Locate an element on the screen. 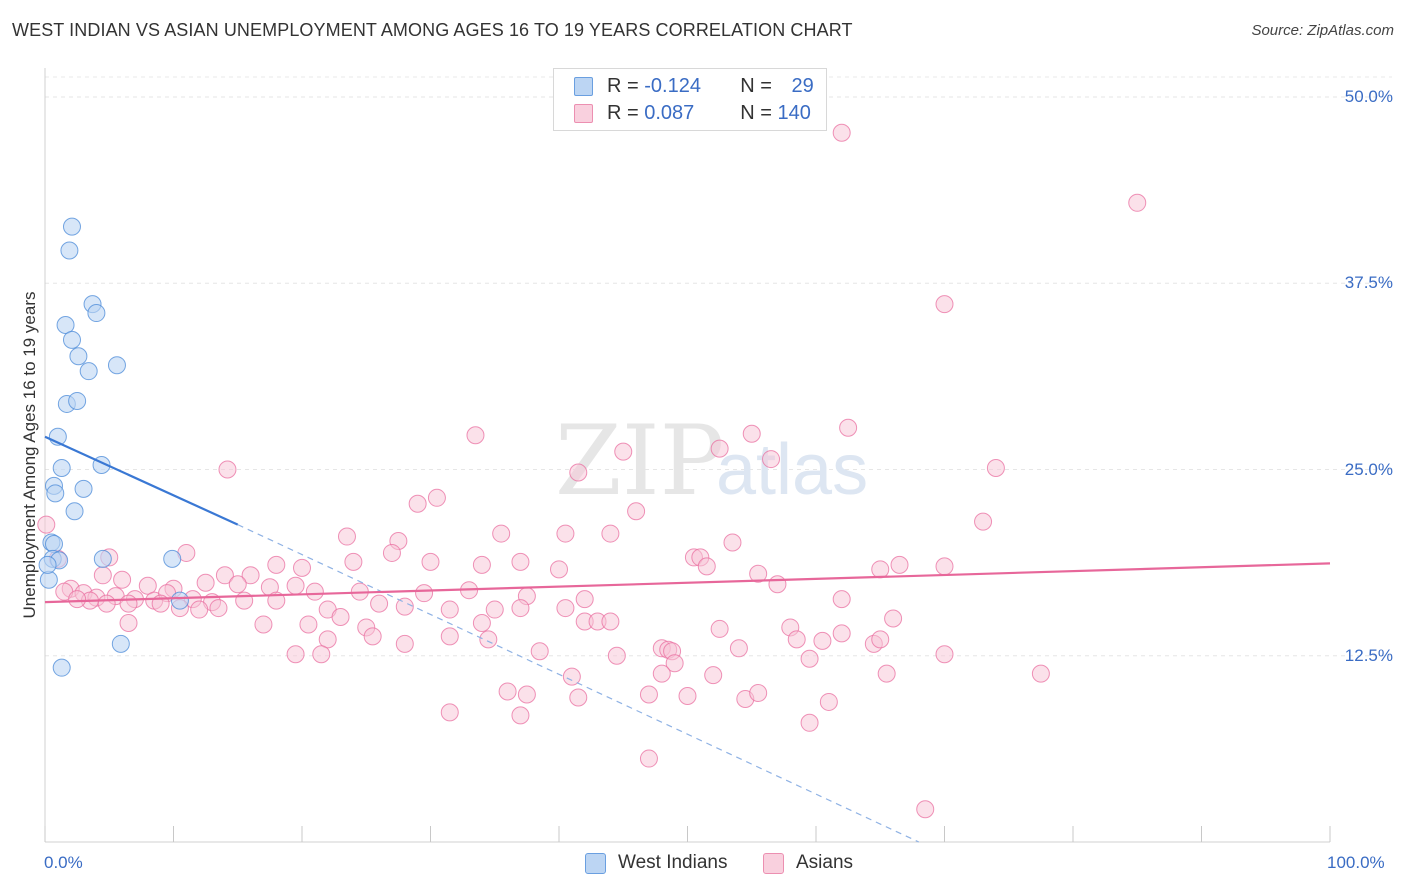 This screenshot has width=1406, height=892. y-tick-label: 50.0% is located at coordinates (1368, 96).